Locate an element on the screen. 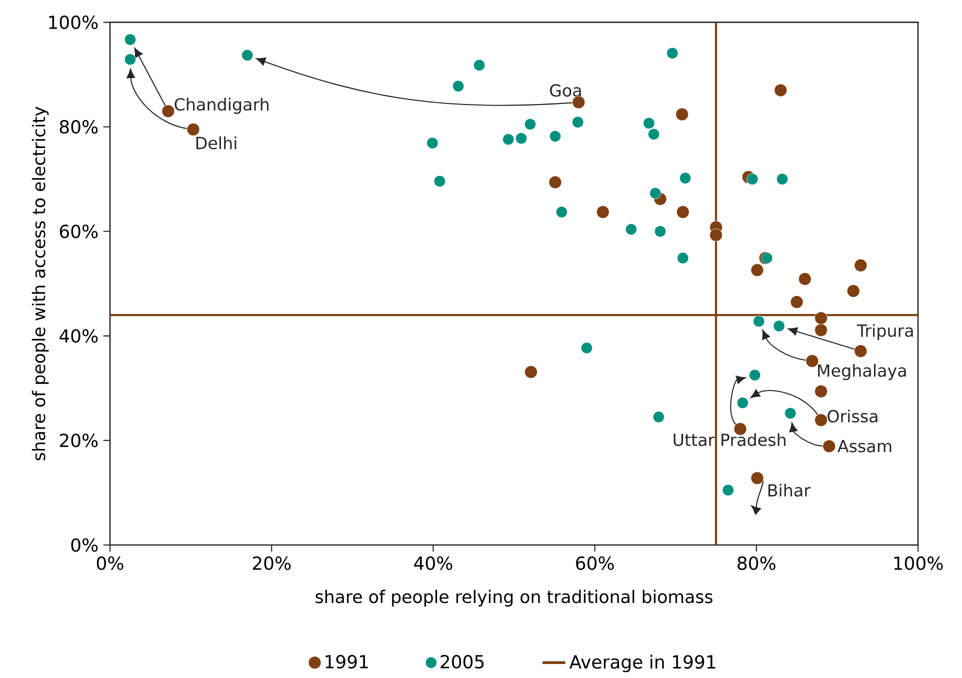 The height and width of the screenshot is (678, 962). y-tick-label: 20% is located at coordinates (79, 441).